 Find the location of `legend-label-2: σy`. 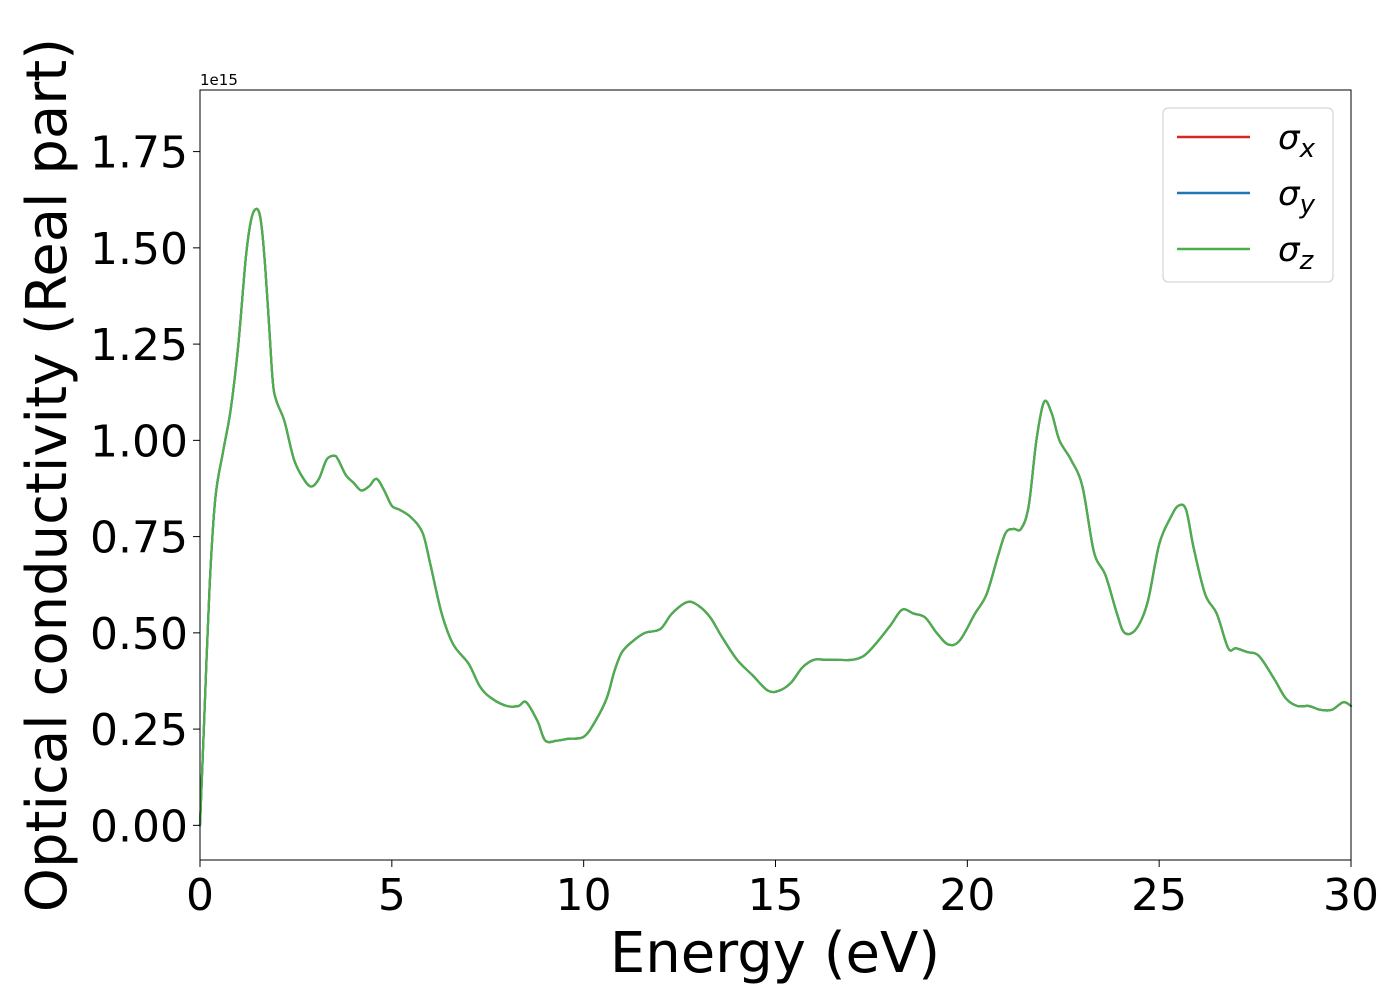

legend-label-2: σy is located at coordinates (1297, 197).